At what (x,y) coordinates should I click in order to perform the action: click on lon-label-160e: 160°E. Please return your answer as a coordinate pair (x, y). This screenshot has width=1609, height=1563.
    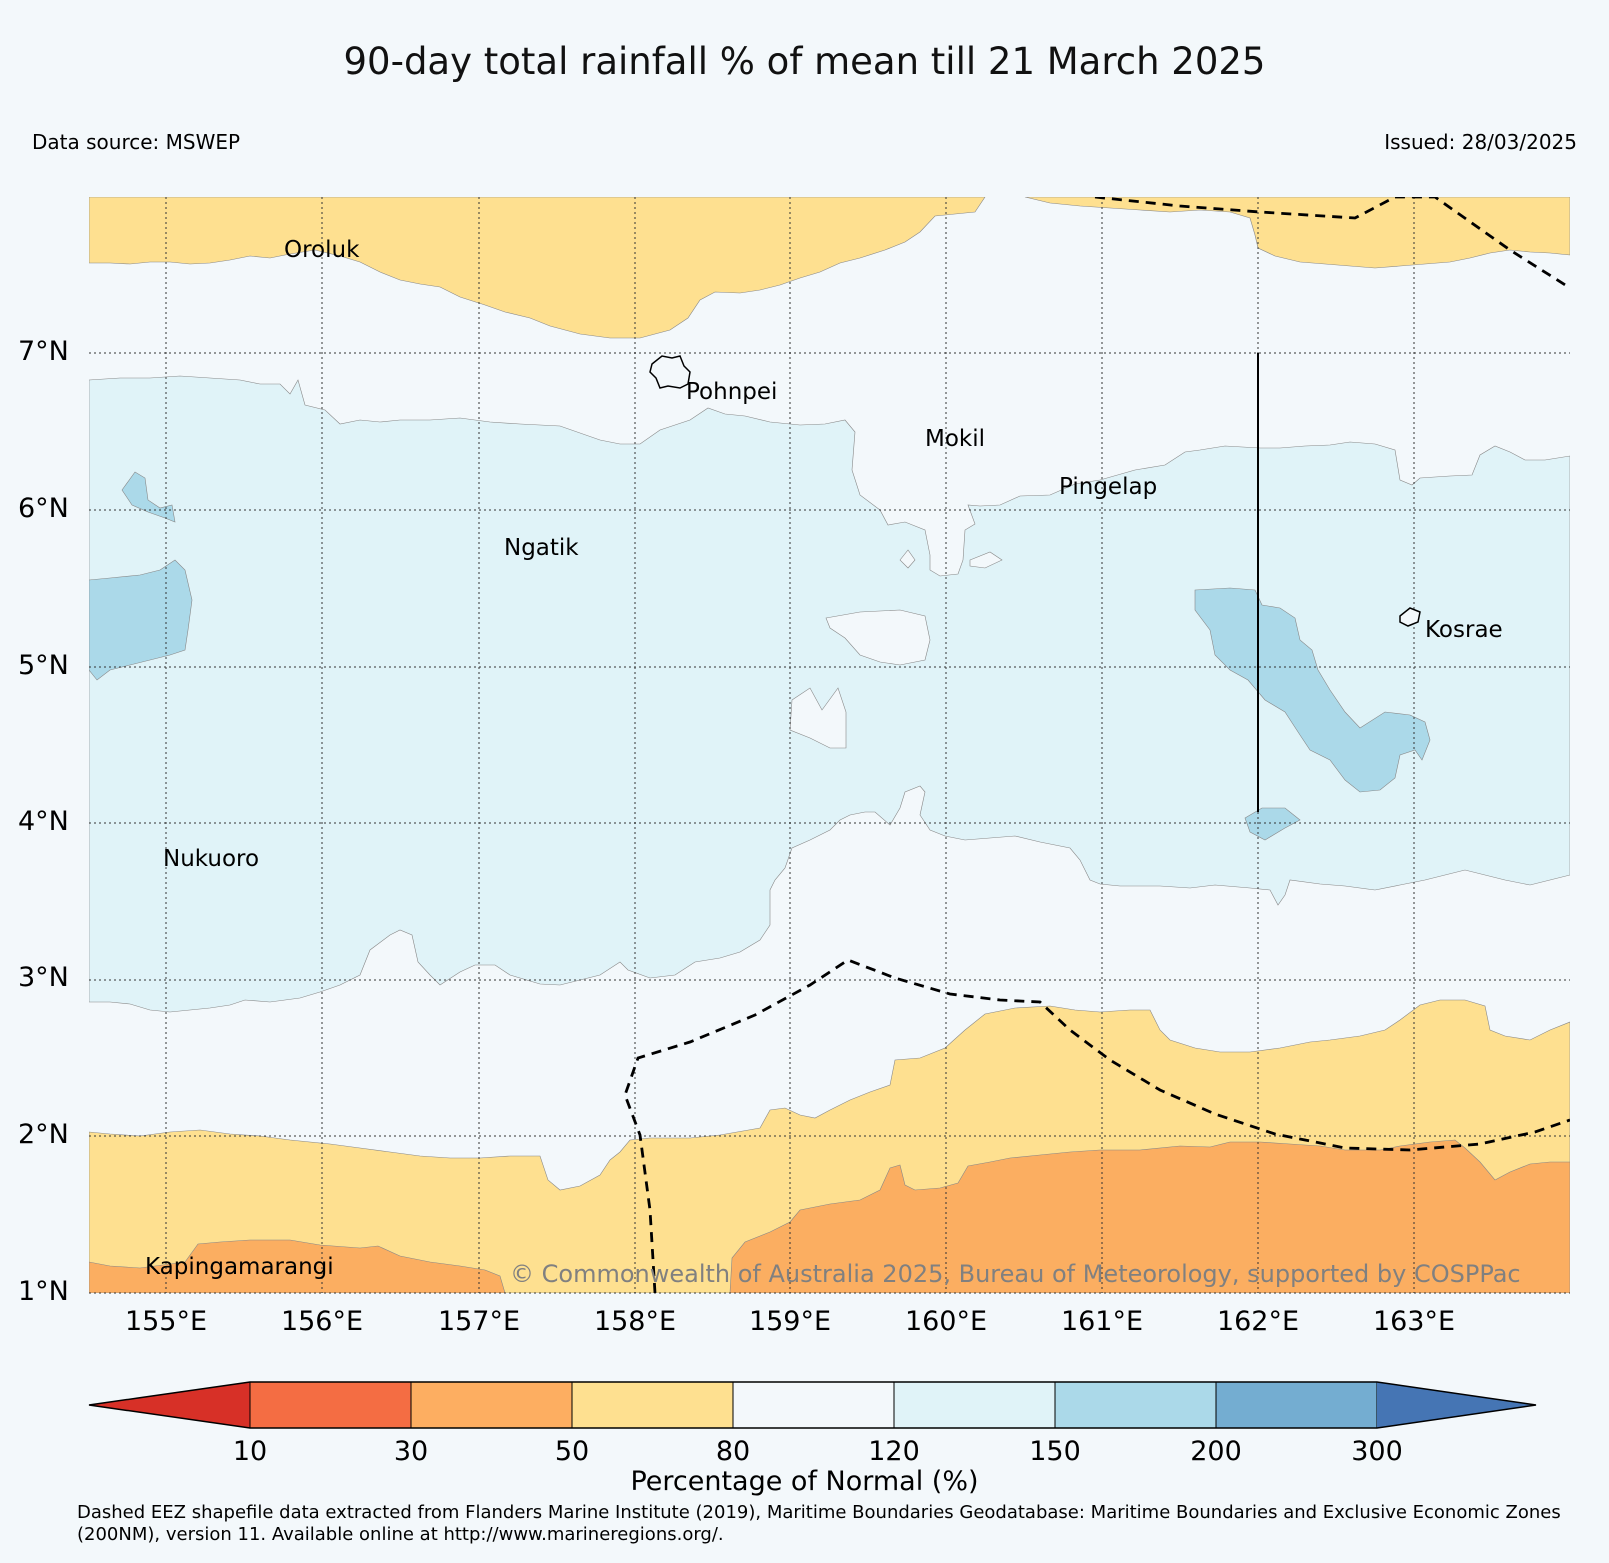
    Looking at the image, I should click on (946, 1321).